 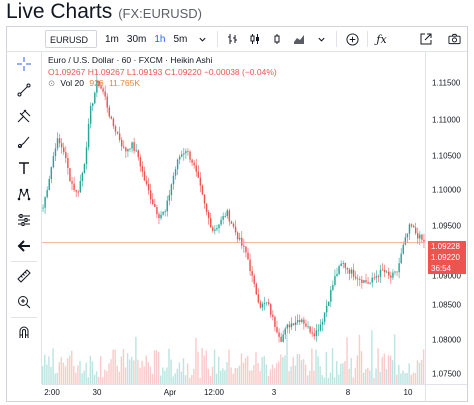 I want to click on camera-icon, so click(x=454, y=39).